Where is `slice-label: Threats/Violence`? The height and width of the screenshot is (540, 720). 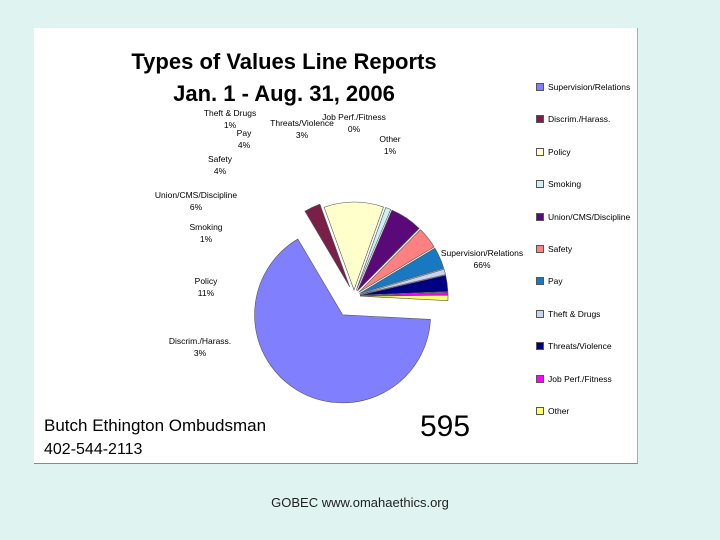 slice-label: Threats/Violence is located at coordinates (302, 123).